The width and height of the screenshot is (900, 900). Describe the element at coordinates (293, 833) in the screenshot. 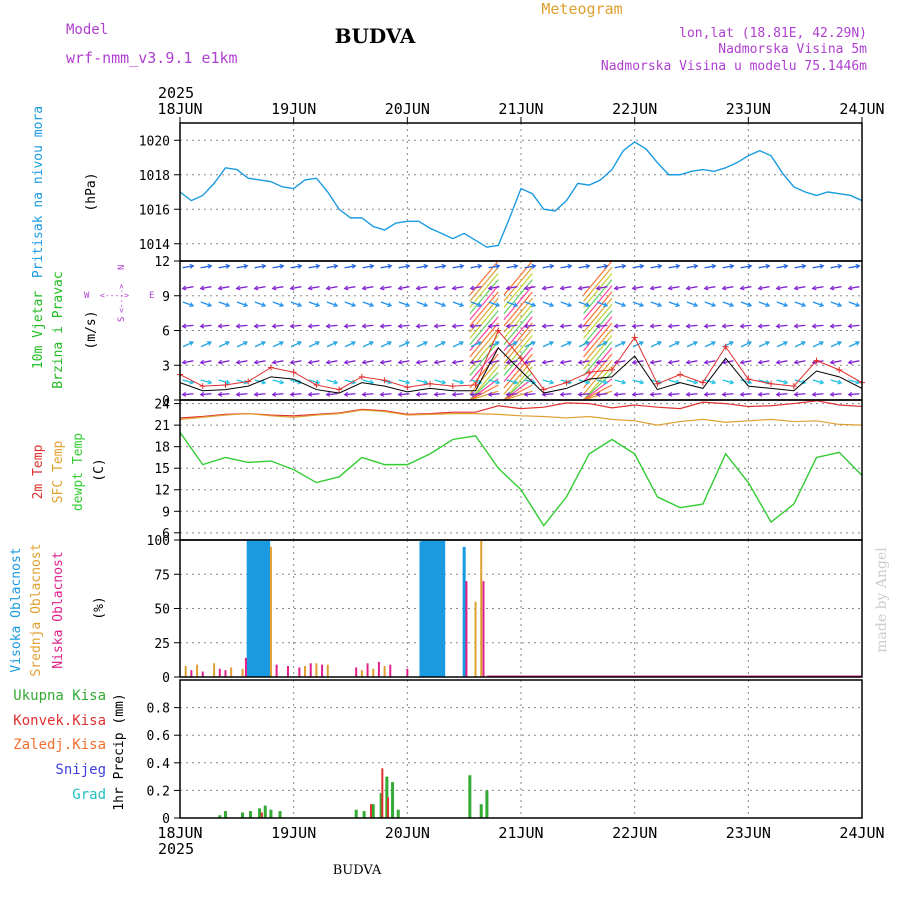

I see `bottom-day-label: 19JUN` at that location.